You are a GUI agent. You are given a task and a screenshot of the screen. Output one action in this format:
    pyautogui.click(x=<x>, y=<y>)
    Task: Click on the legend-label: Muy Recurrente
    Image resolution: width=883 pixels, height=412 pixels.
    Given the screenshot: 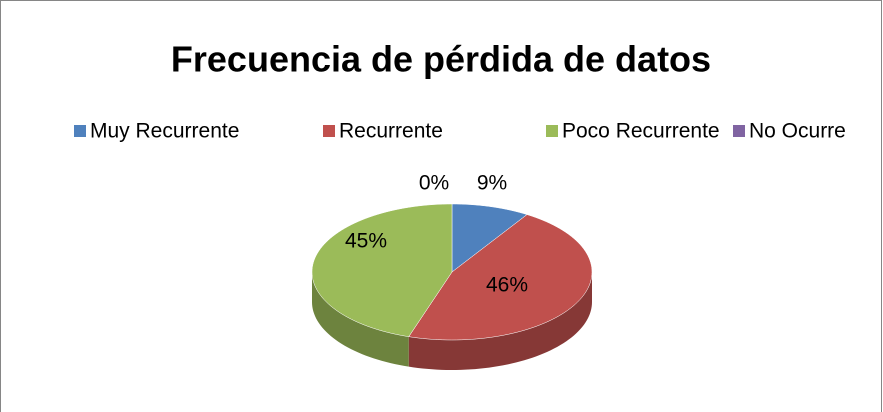 What is the action you would take?
    pyautogui.click(x=164, y=131)
    